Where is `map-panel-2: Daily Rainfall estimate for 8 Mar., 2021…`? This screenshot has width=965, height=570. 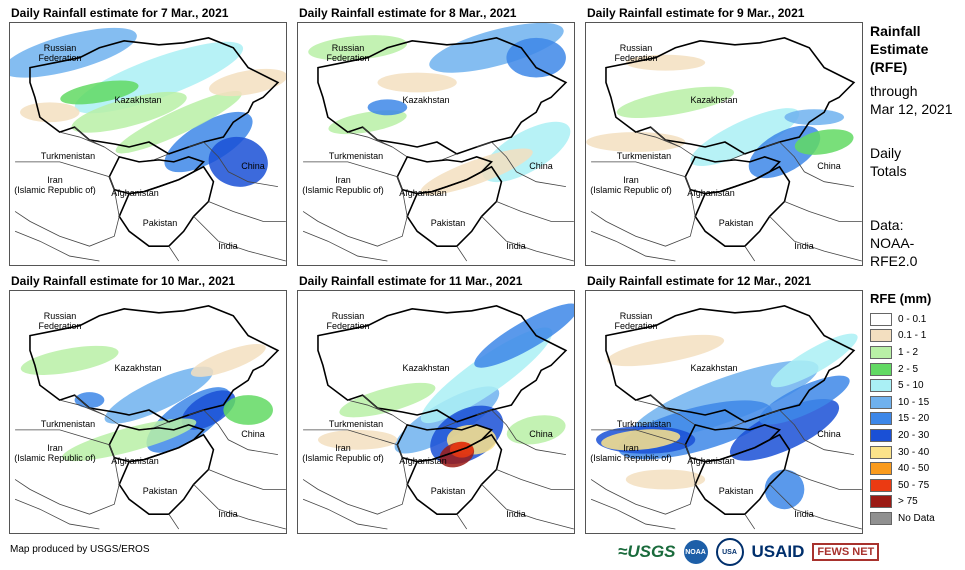
map-panel-2: Daily Rainfall estimate for 8 Mar., 2021… is located at coordinates (436, 137).